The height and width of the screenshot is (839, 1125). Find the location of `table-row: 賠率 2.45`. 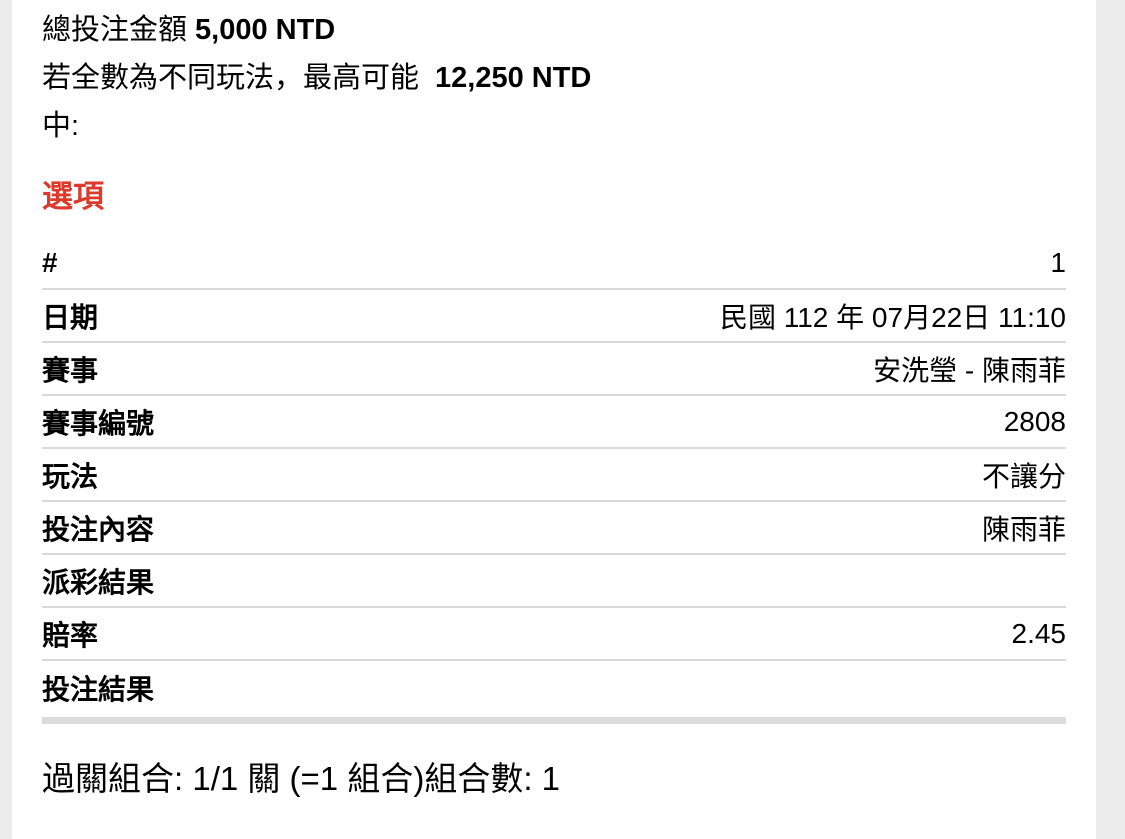

table-row: 賠率 2.45 is located at coordinates (554, 634).